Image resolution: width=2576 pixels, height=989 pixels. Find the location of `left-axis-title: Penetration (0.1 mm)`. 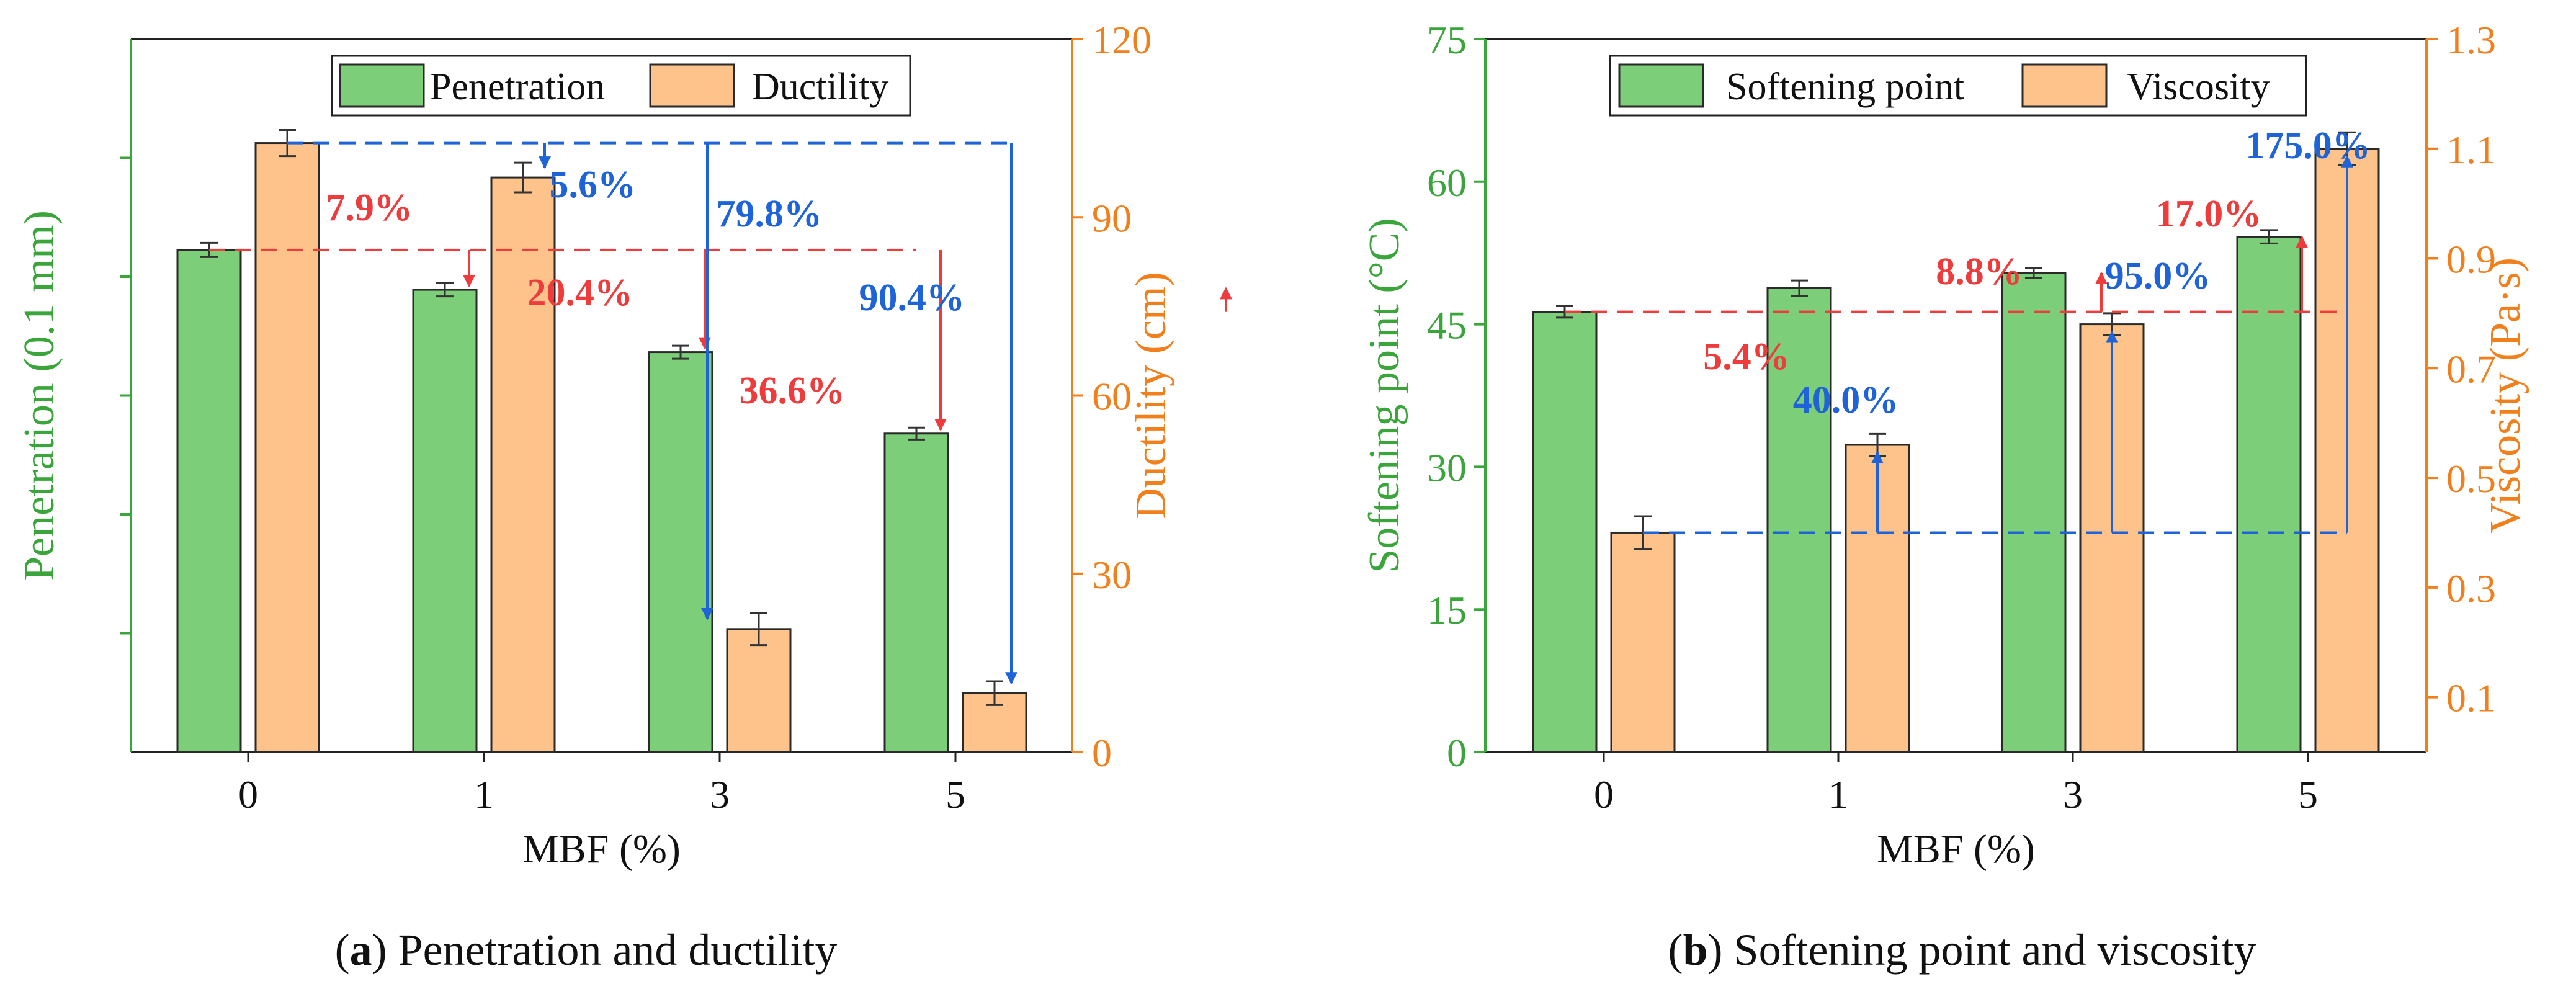

left-axis-title: Penetration (0.1 mm) is located at coordinates (39, 395).